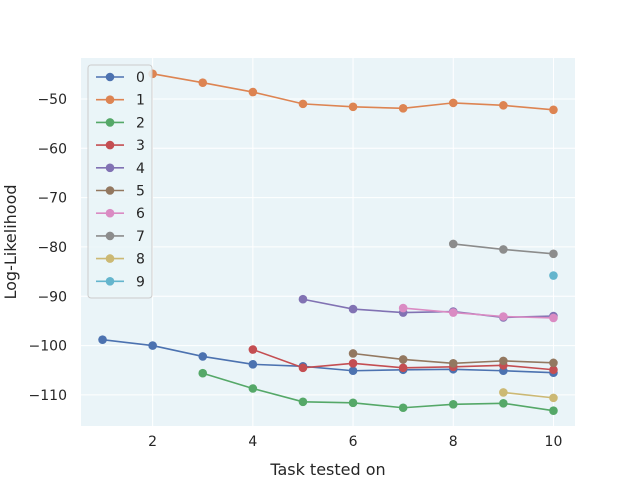 The image size is (640, 484). Describe the element at coordinates (327, 469) in the screenshot. I see `x-axis-label: Task tested on` at that location.